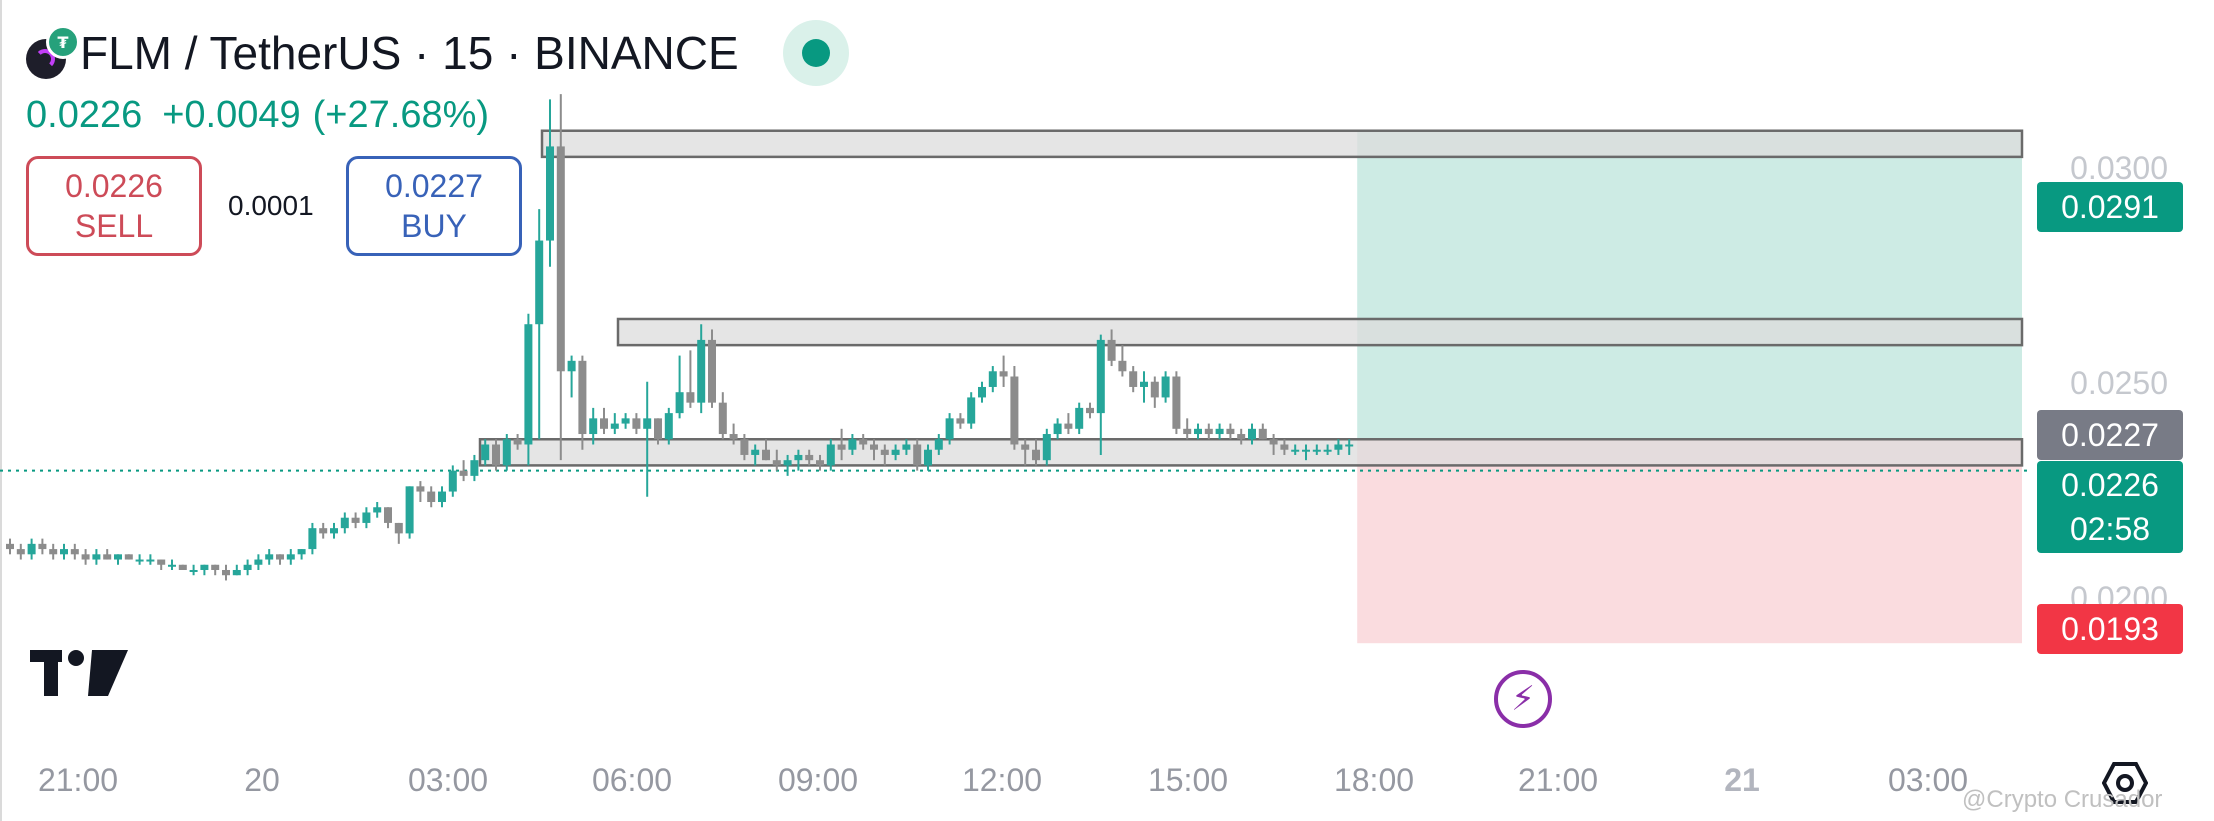 The width and height of the screenshot is (2214, 821). What do you see at coordinates (2125, 783) in the screenshot?
I see `chart-settings-icon` at bounding box center [2125, 783].